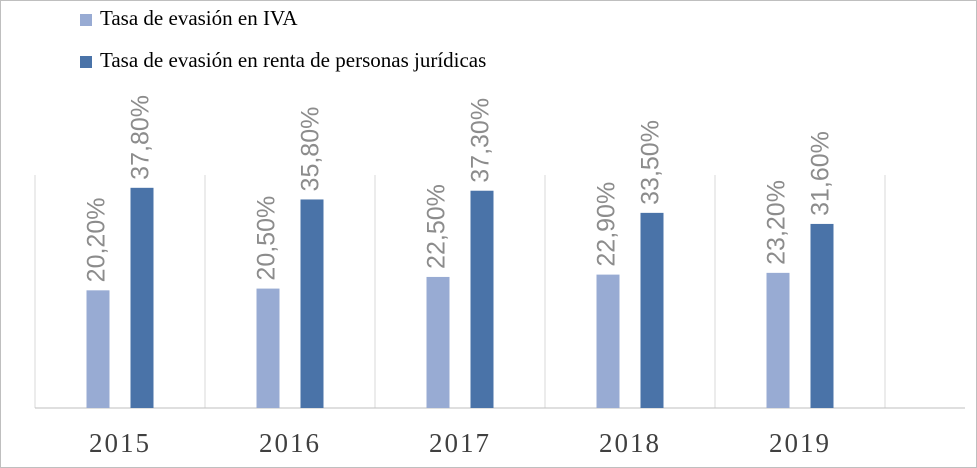  I want to click on value-label: 33,50%, so click(651, 162).